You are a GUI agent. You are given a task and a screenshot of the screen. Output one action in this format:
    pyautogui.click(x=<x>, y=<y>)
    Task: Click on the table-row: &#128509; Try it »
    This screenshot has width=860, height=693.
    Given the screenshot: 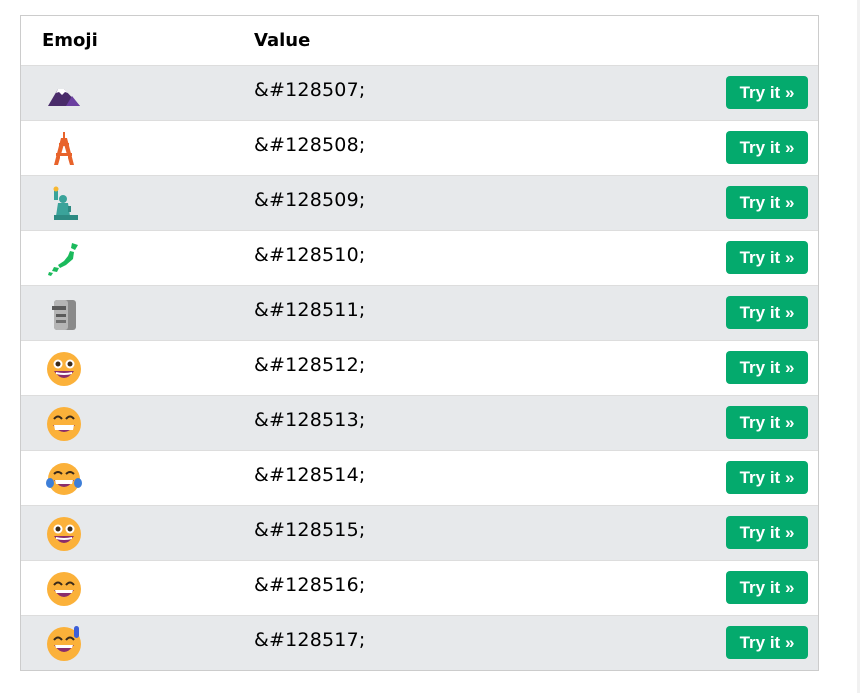 What is the action you would take?
    pyautogui.click(x=419, y=203)
    